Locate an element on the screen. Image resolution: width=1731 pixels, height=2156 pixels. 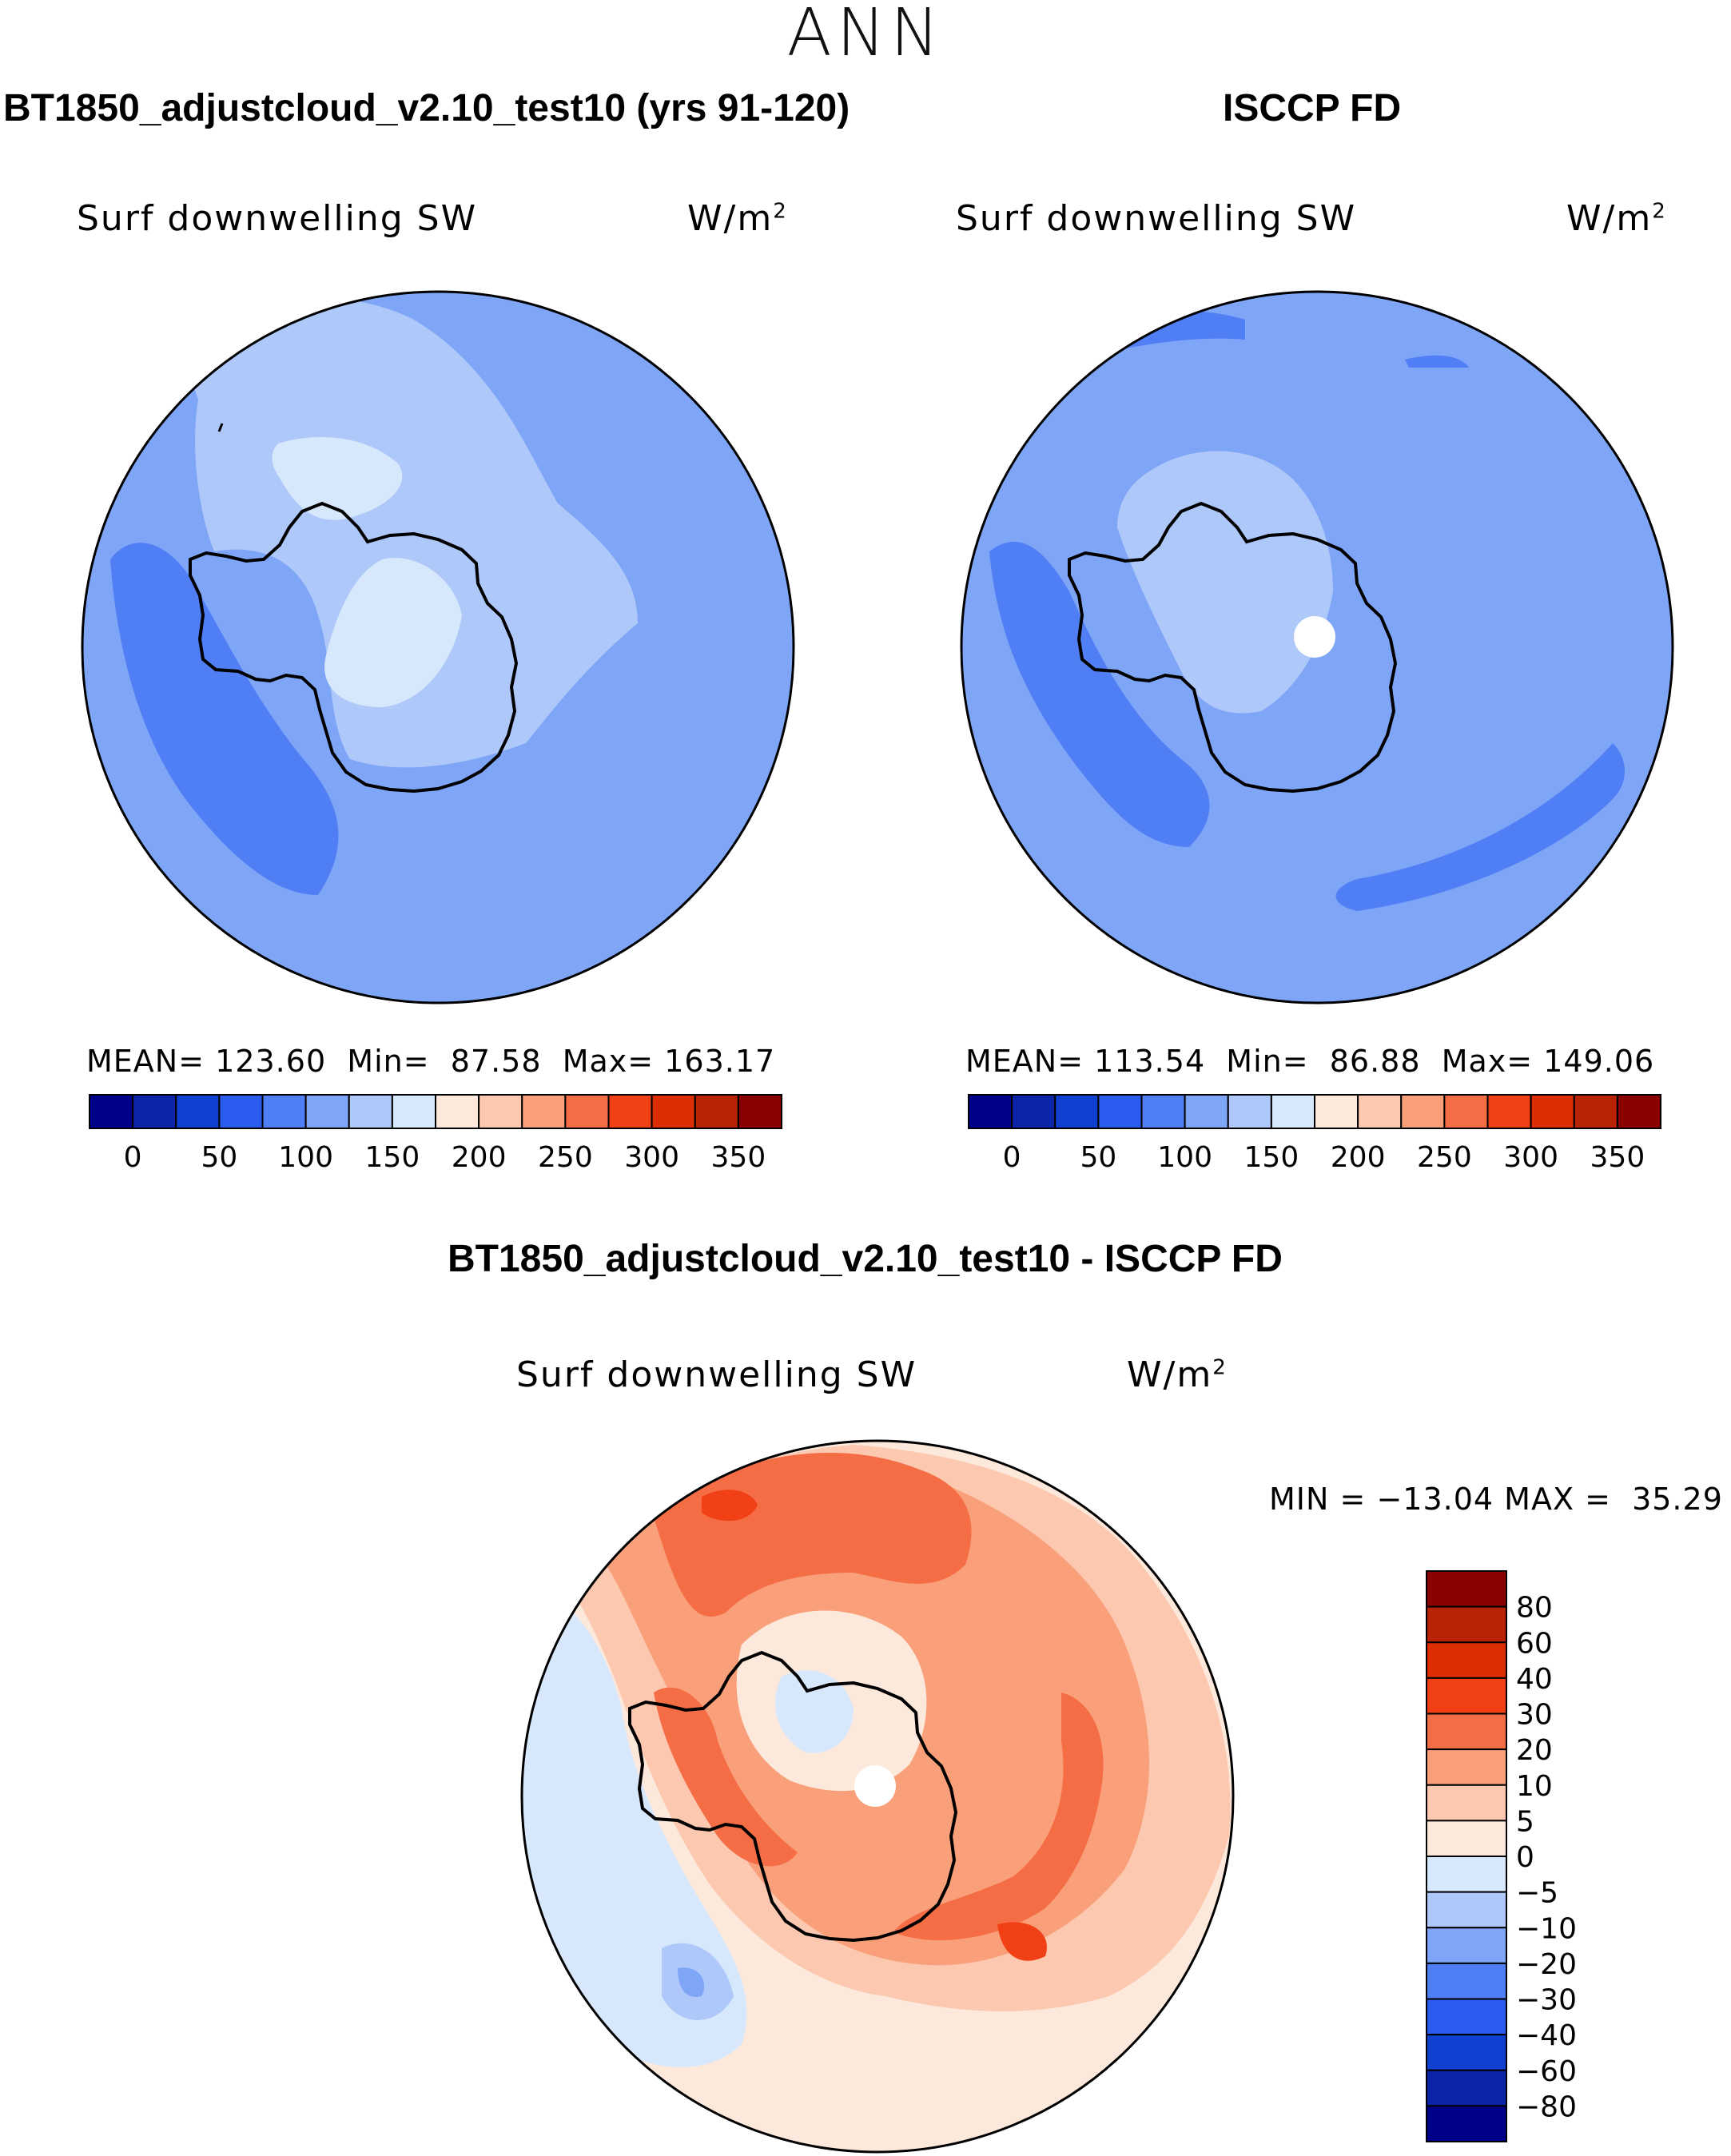
diff-colorbar-tick-label: −60 is located at coordinates (1547, 2071).